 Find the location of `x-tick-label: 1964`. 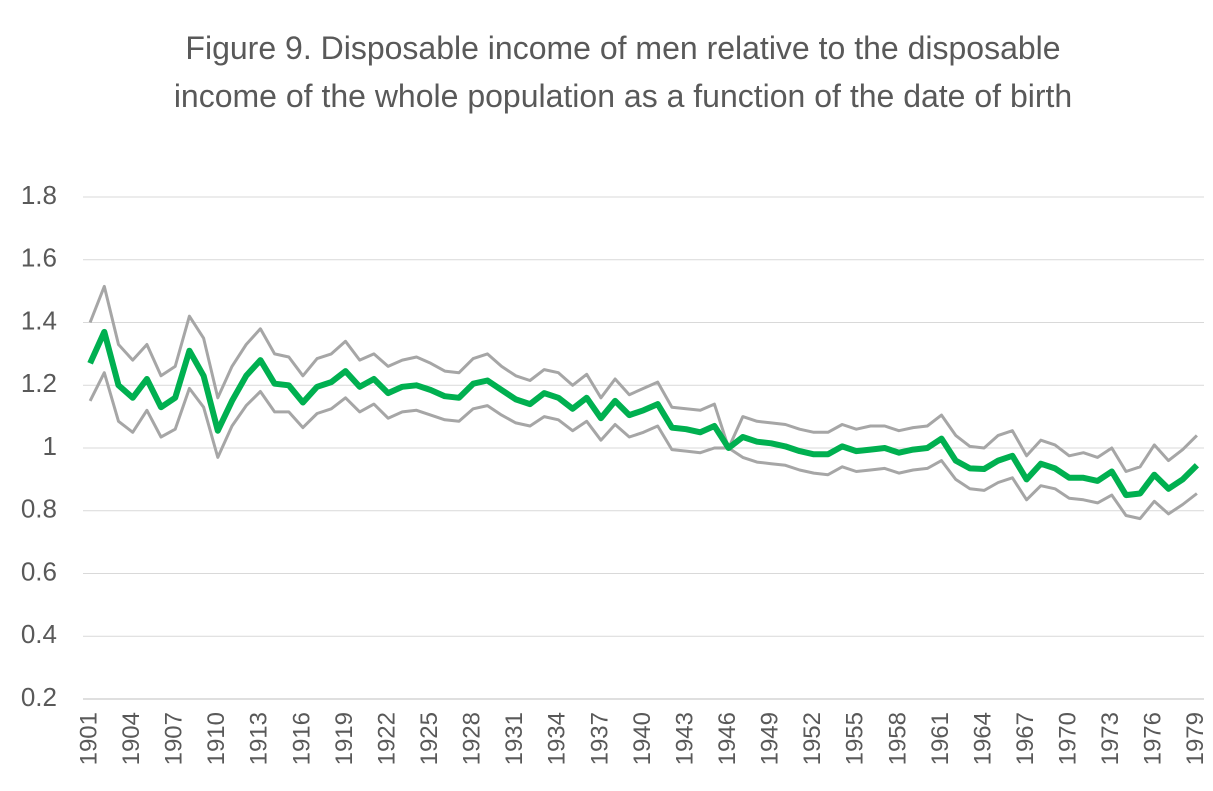

x-tick-label: 1964 is located at coordinates (982, 738).